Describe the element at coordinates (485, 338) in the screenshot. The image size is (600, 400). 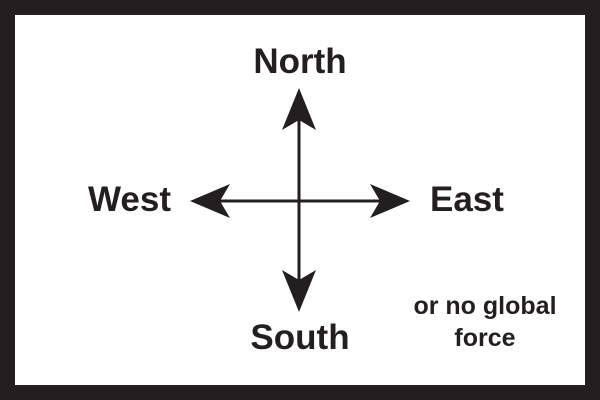
I see `note-line-2: force` at that location.